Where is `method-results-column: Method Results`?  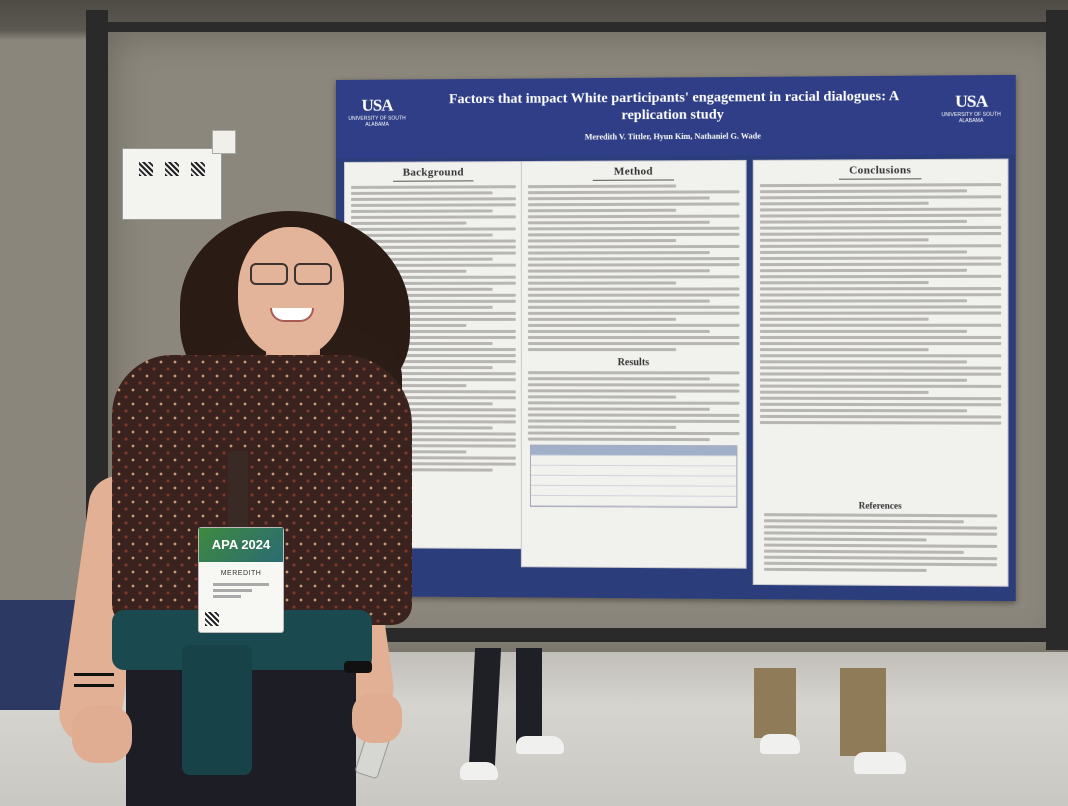
method-results-column: Method Results is located at coordinates (634, 364).